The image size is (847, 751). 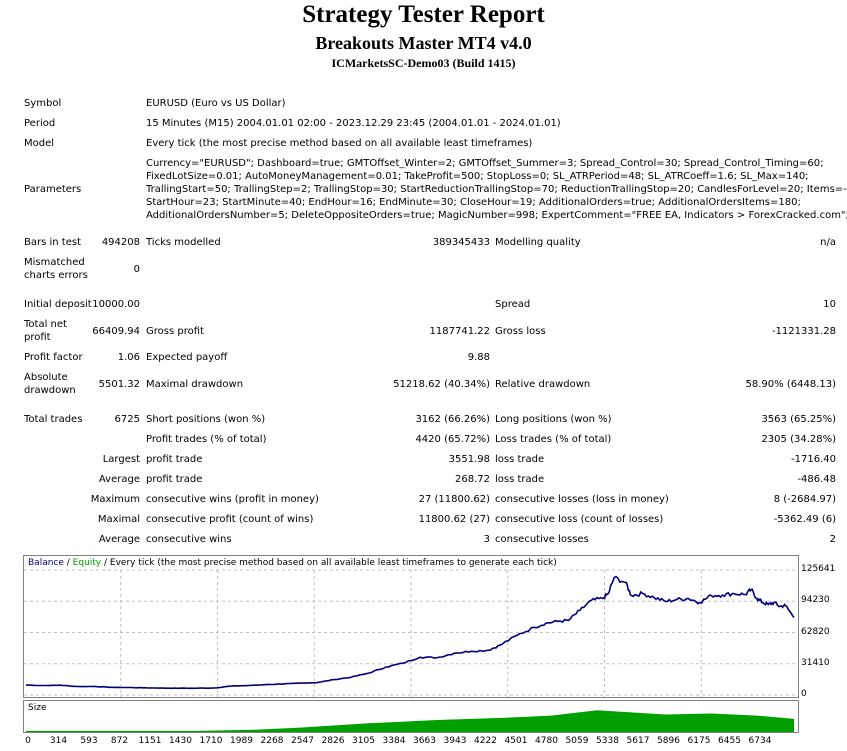 What do you see at coordinates (28, 741) in the screenshot?
I see `x-tick-label: 0` at bounding box center [28, 741].